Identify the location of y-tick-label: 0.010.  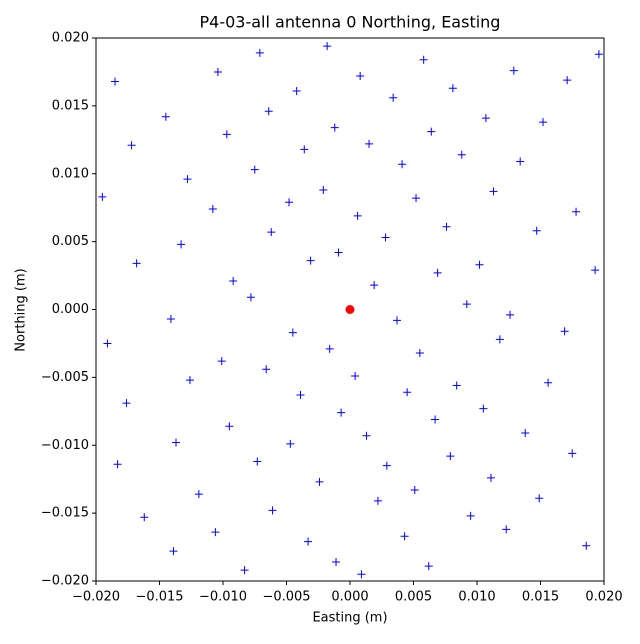
(70, 173).